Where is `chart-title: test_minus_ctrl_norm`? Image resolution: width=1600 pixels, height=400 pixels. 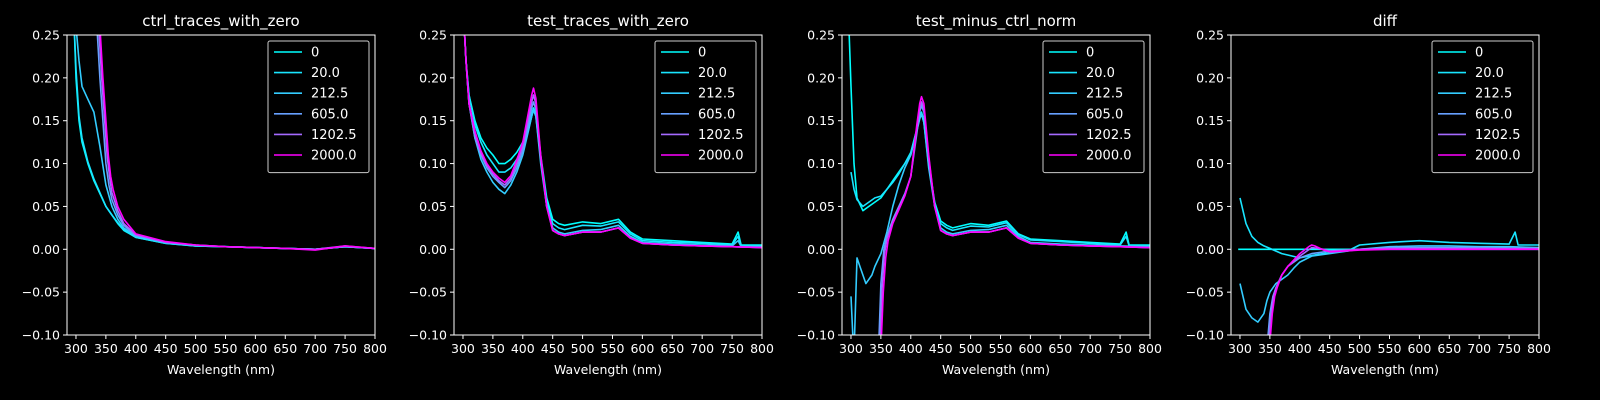 chart-title: test_minus_ctrl_norm is located at coordinates (996, 21).